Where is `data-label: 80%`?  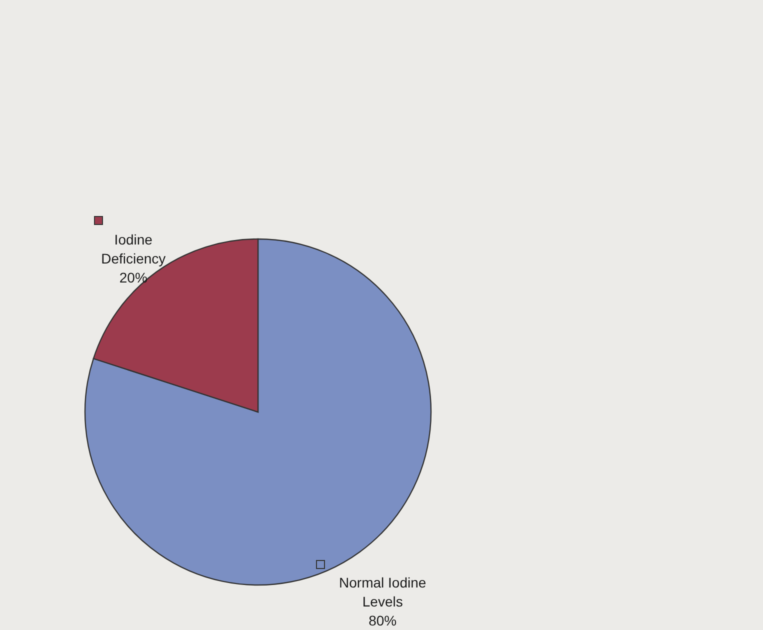
data-label: 80% is located at coordinates (382, 620).